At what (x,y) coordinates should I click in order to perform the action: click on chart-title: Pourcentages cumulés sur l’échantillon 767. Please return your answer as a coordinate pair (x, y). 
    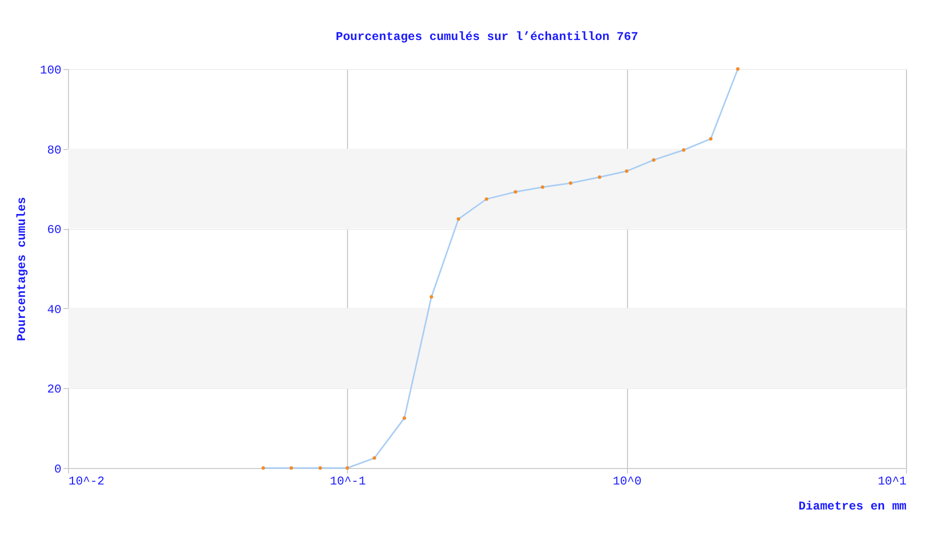
    Looking at the image, I should click on (487, 37).